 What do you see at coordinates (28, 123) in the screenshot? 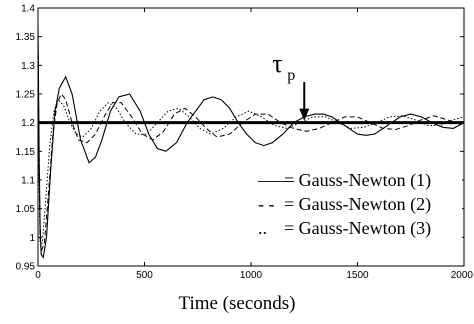
I see `y-tick-label: 1.2` at bounding box center [28, 123].